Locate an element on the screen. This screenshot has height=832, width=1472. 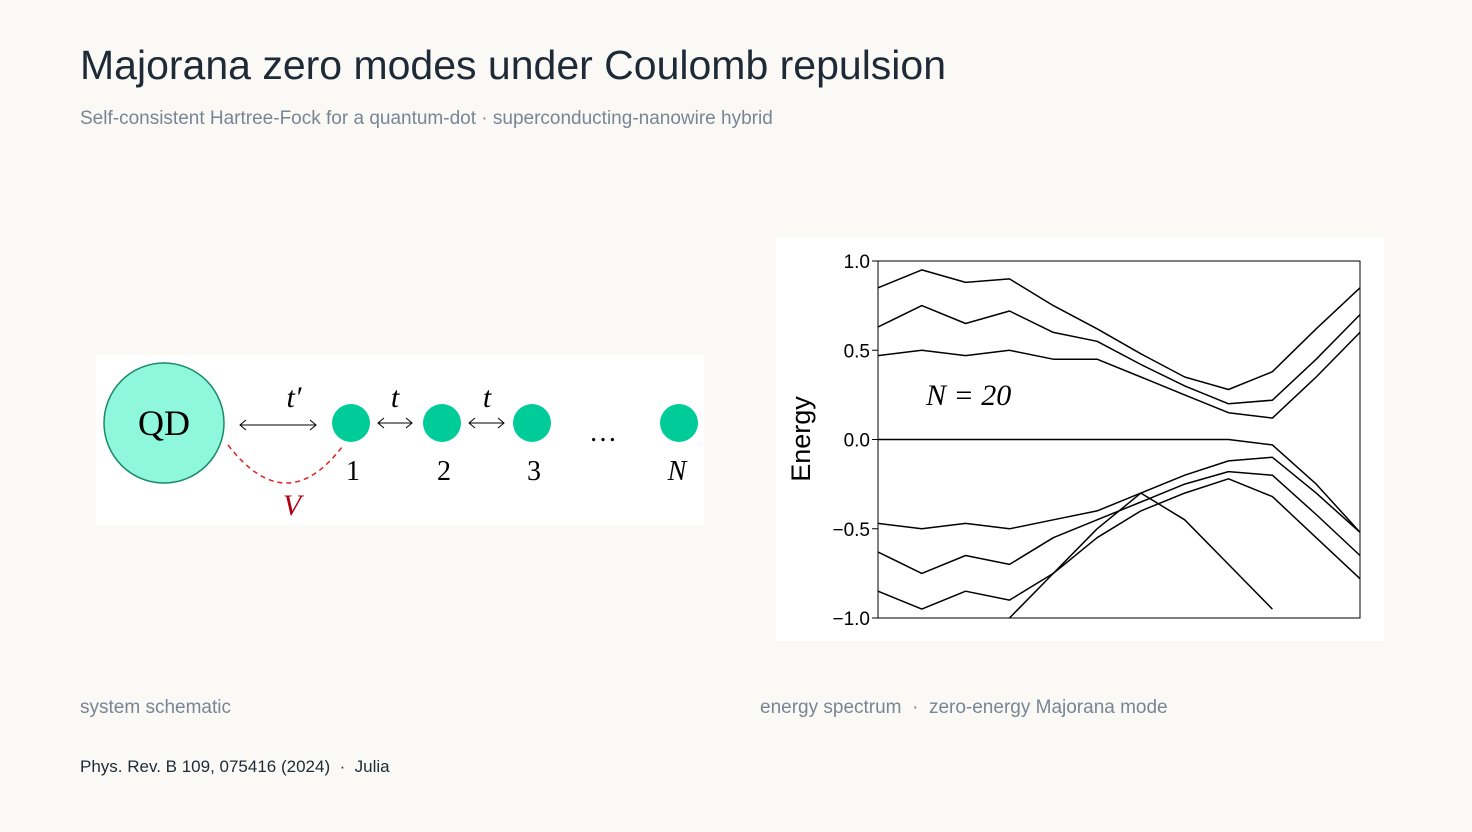
y-tick-label: 1.0 is located at coordinates (857, 262).